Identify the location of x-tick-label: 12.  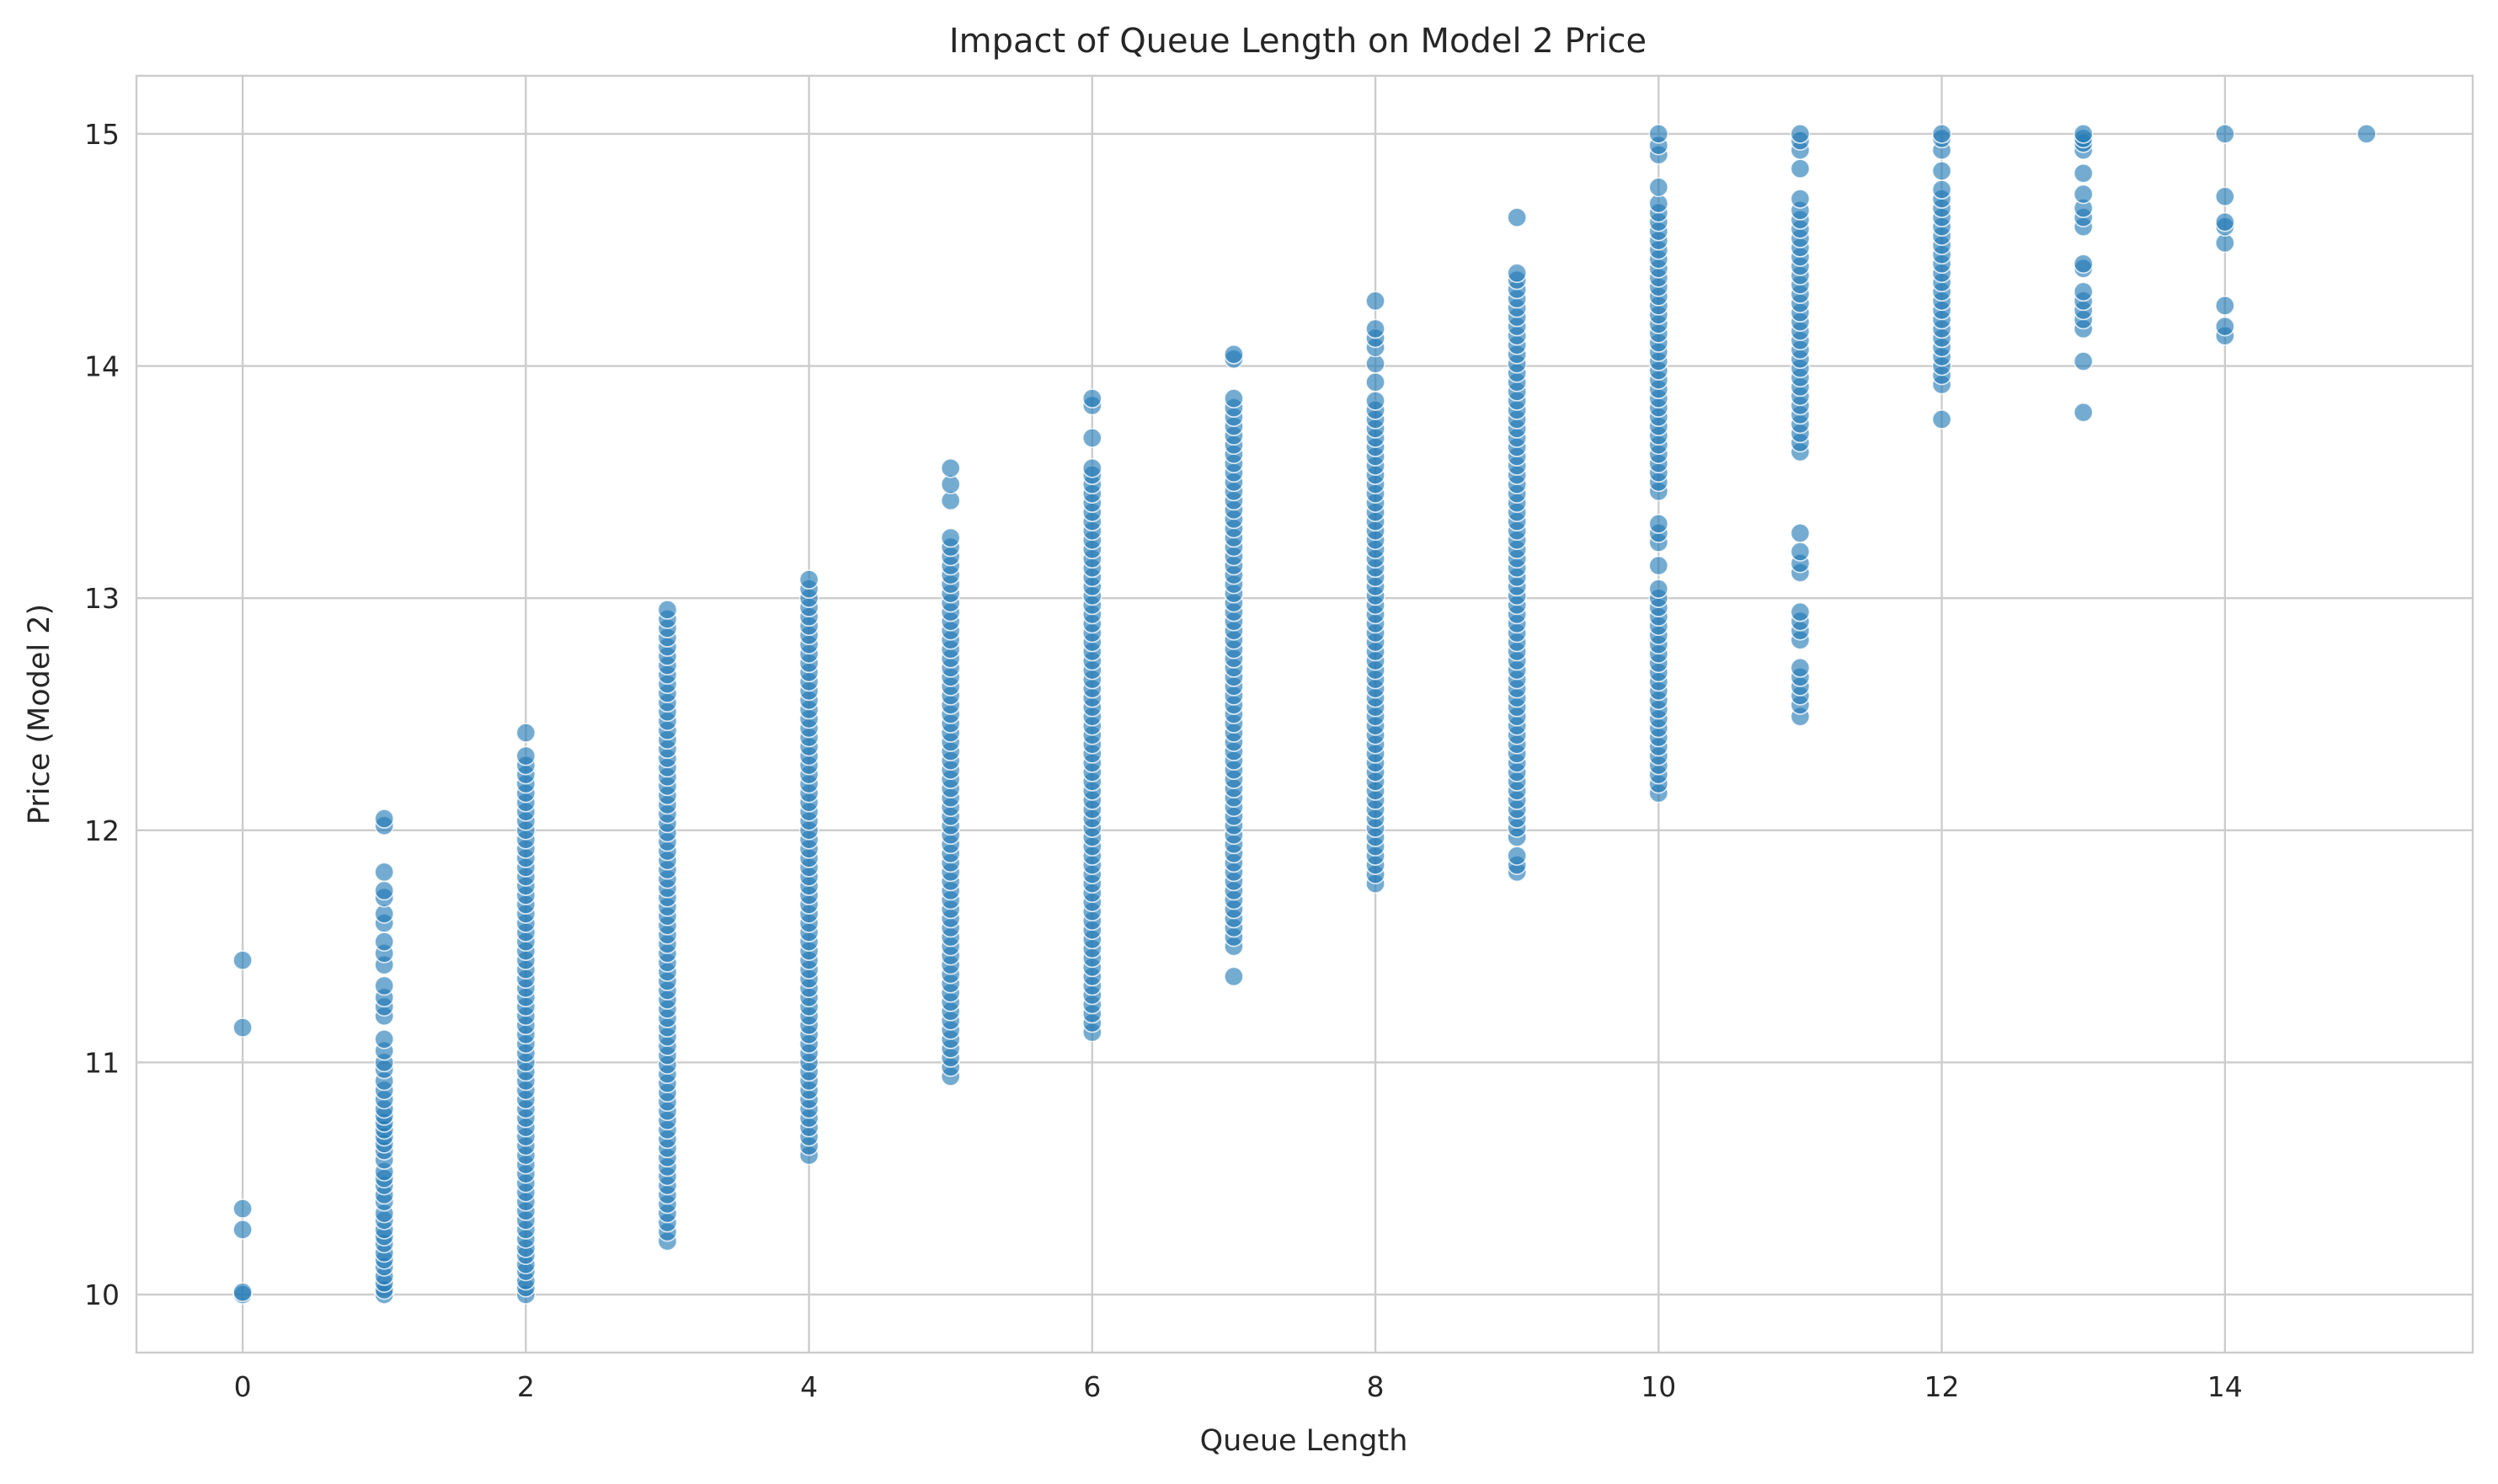
(1942, 1386).